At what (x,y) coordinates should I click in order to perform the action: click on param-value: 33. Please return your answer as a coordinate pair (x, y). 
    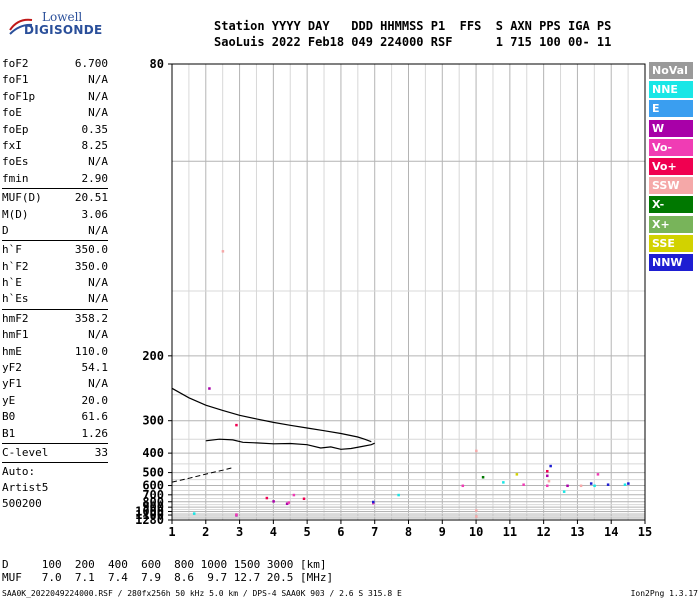
    Looking at the image, I should click on (101, 452).